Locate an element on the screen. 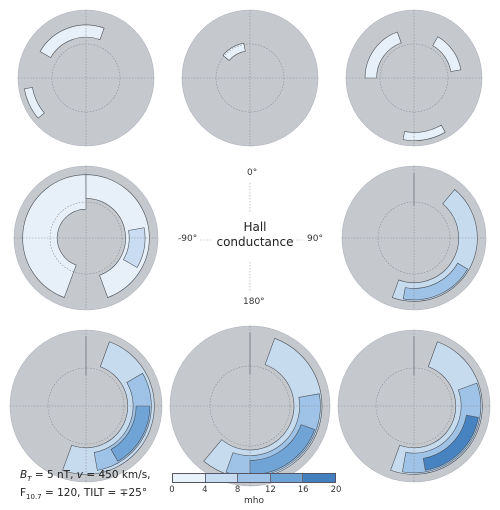  figure-title: Hall conductance is located at coordinates (255, 235).